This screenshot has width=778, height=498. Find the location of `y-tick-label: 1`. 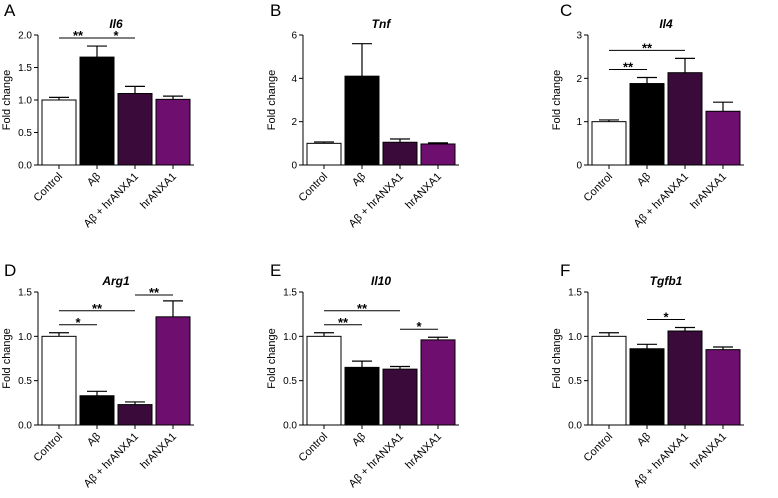

y-tick-label: 1 is located at coordinates (579, 122).